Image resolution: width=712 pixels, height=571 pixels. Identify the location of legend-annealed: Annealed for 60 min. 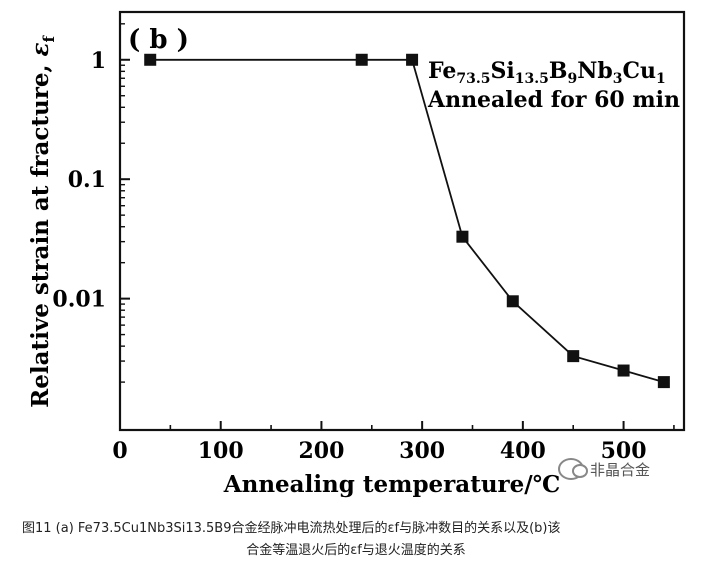
(553, 100).